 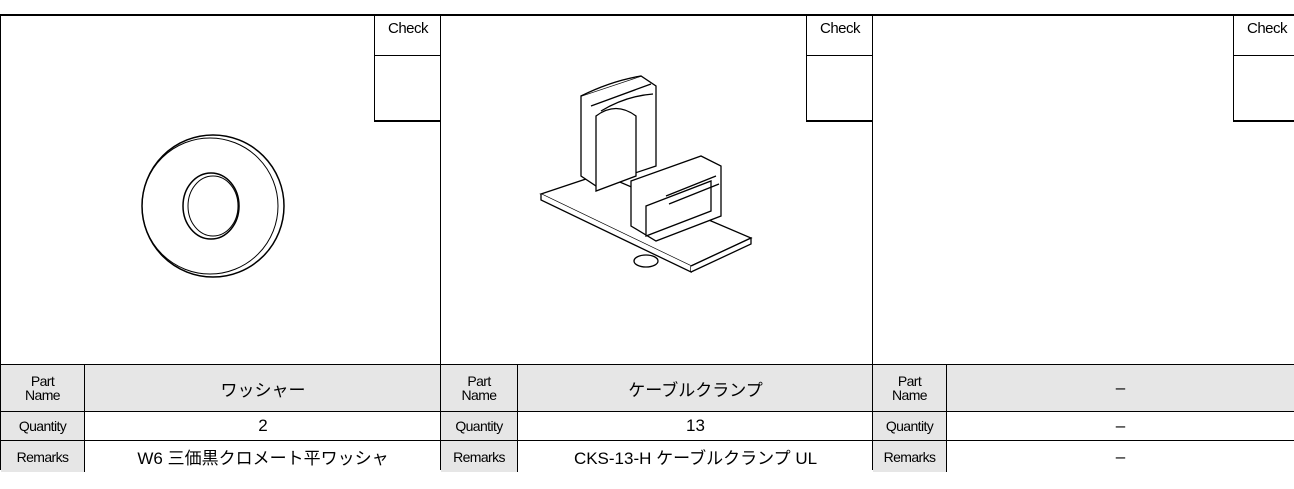 I want to click on remarks: CKS-13-H ケーブルクランプ UL, so click(x=695, y=458).